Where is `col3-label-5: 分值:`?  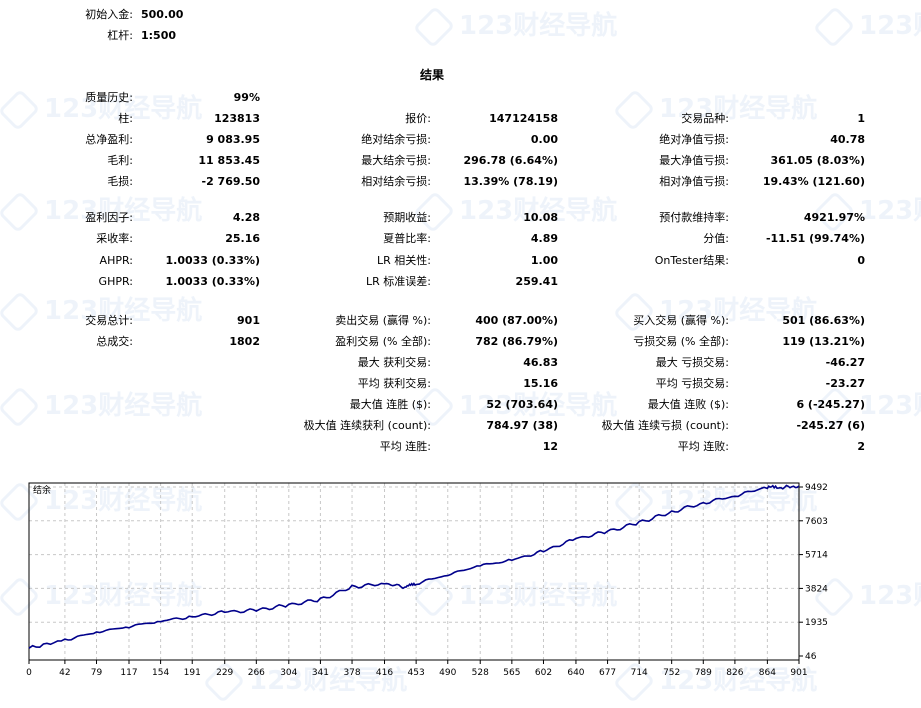 col3-label-5: 分值: is located at coordinates (716, 238).